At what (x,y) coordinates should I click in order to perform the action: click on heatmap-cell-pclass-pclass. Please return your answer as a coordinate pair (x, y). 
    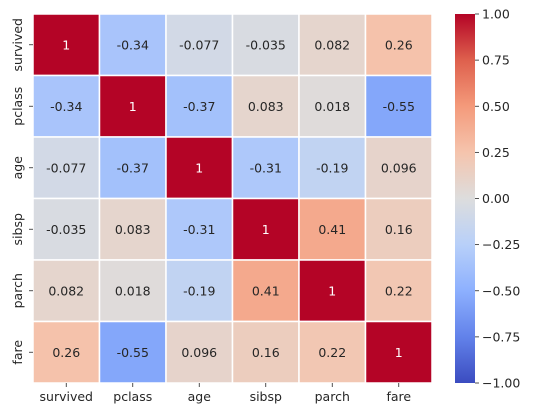
    Looking at the image, I should click on (132, 106).